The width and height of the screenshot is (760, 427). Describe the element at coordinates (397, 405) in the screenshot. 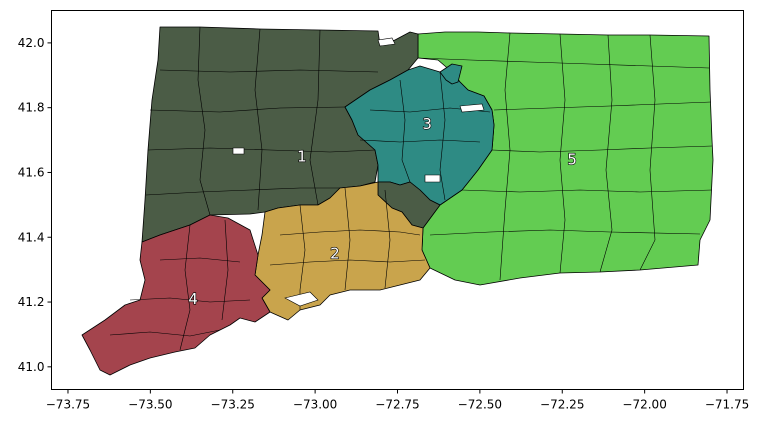

I see `x-tick-label: −72.75` at that location.